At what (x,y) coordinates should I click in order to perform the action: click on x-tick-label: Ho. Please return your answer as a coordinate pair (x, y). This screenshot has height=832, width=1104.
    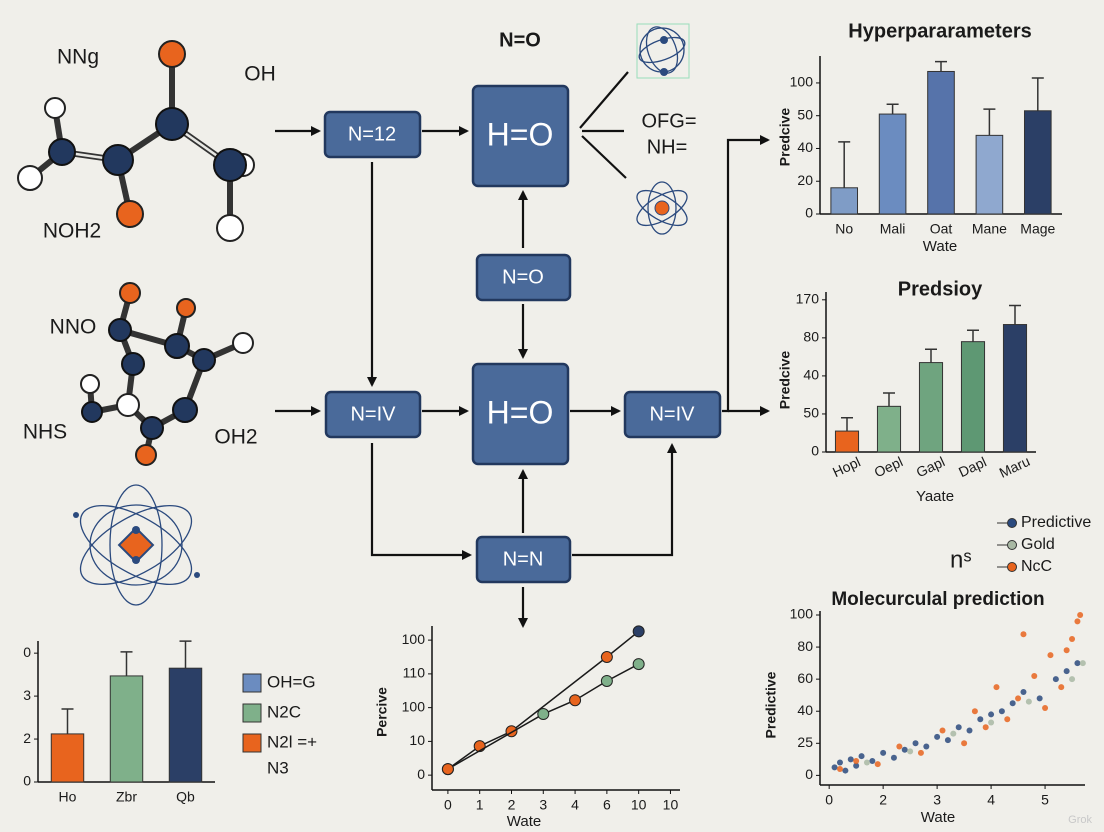
    Looking at the image, I should click on (68, 797).